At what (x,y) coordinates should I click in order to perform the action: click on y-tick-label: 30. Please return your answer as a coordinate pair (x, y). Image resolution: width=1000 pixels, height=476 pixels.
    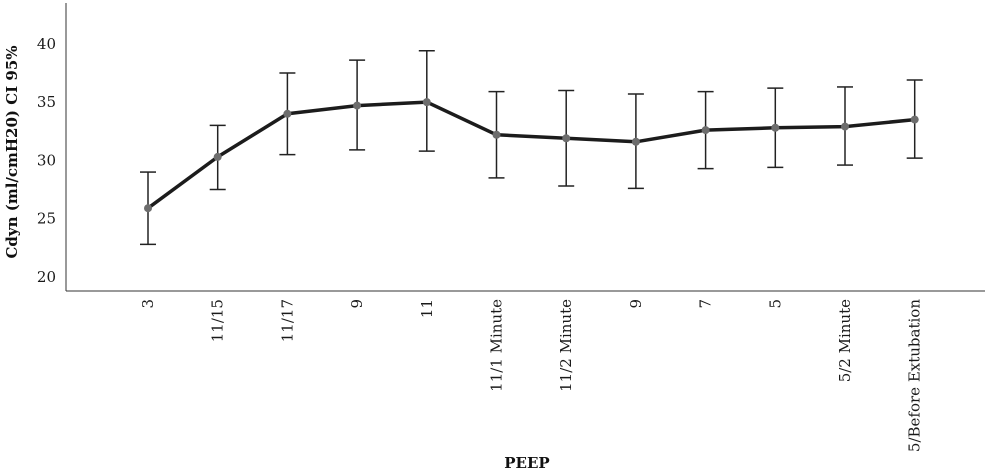
    Looking at the image, I should click on (46, 160).